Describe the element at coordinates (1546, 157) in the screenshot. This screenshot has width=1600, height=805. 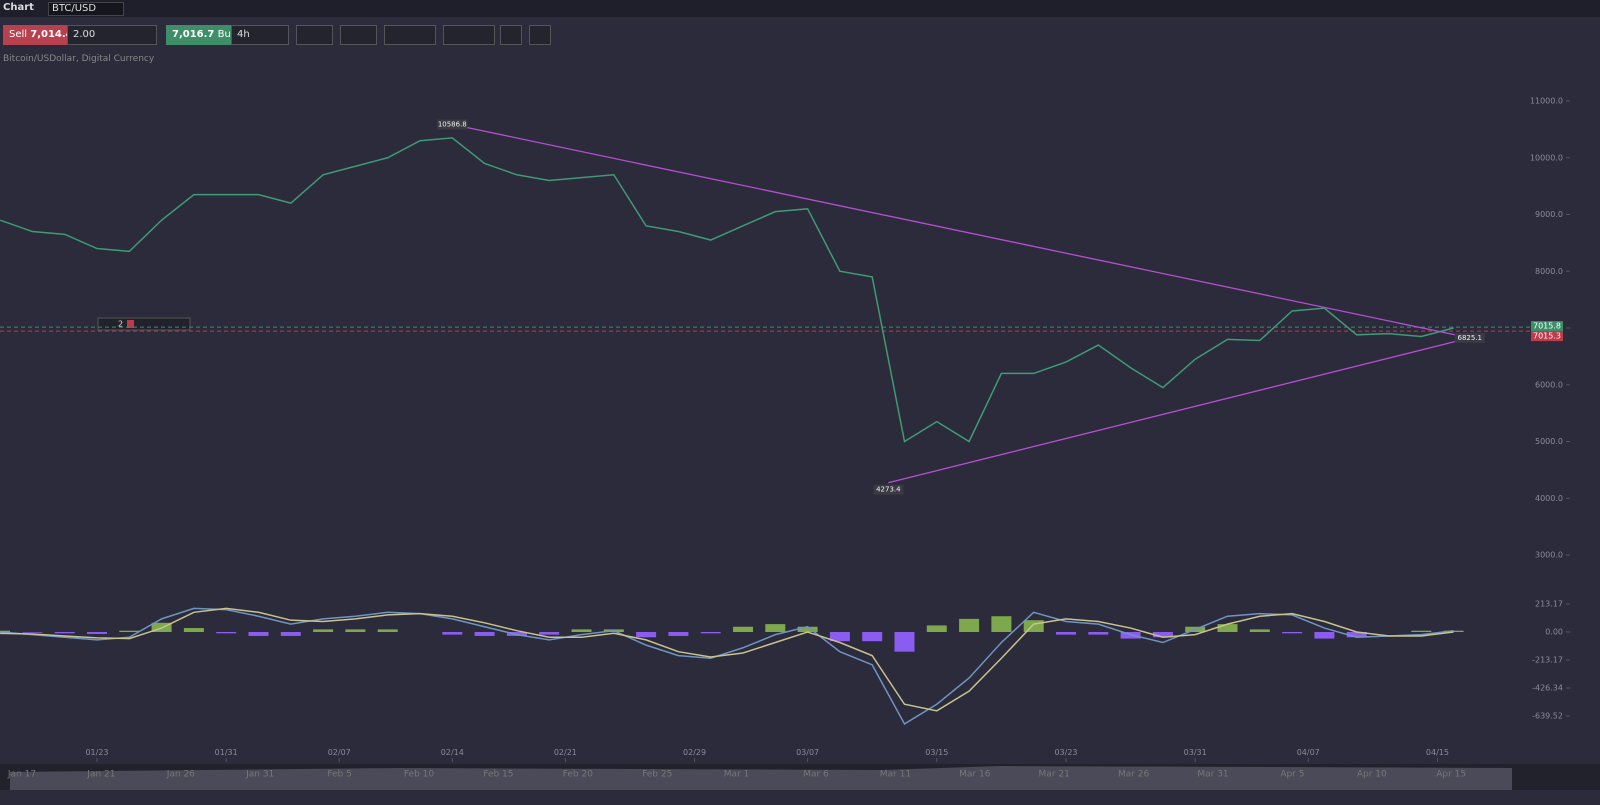
I see `y-tick-label: 10000.0` at that location.